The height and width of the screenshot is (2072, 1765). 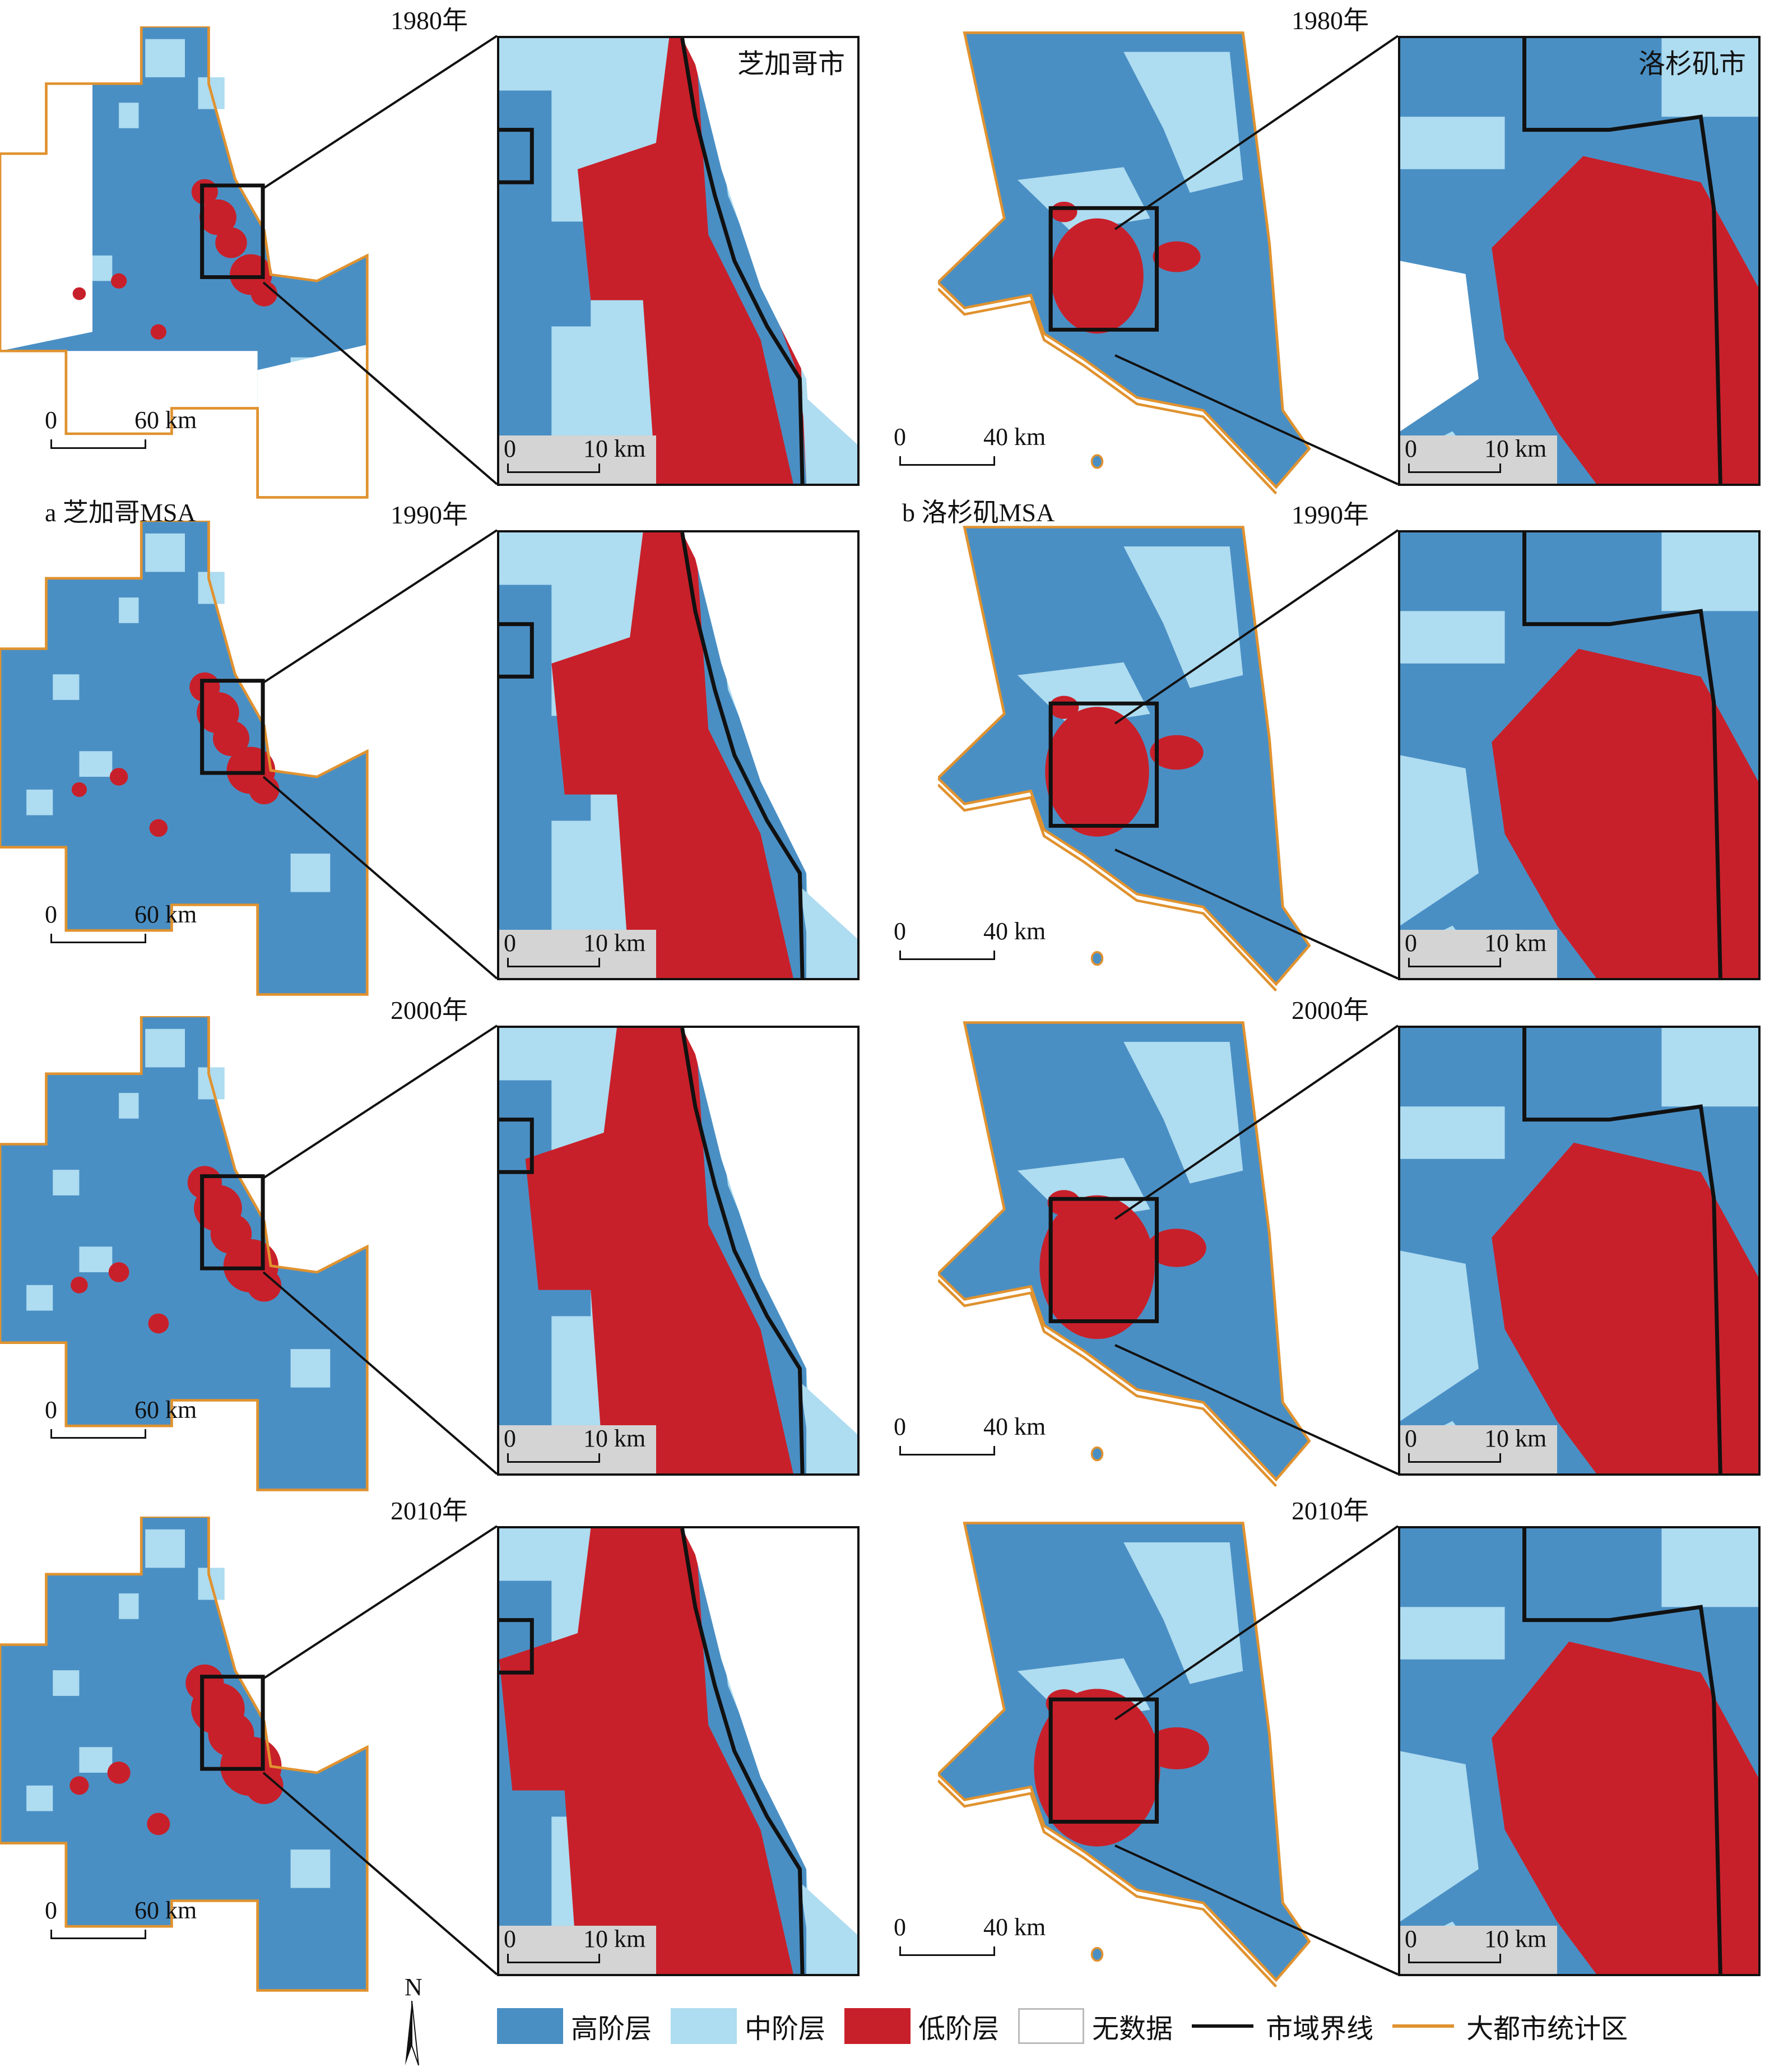 I want to click on north-arrow: N, so click(x=415, y=2020).